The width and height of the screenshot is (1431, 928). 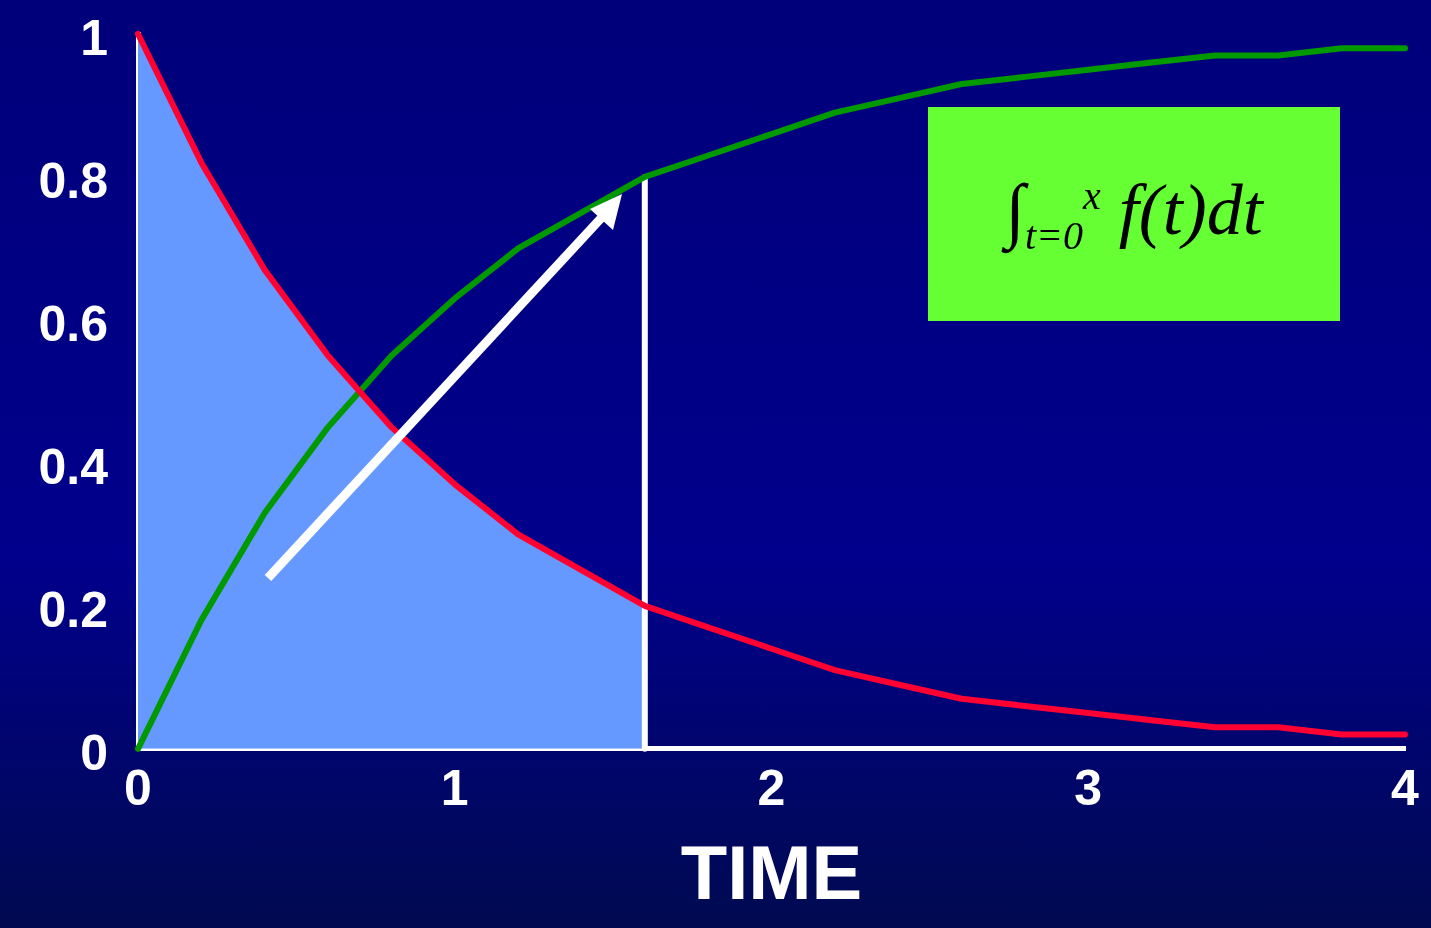 What do you see at coordinates (1405, 787) in the screenshot?
I see `x-tick-label: 4` at bounding box center [1405, 787].